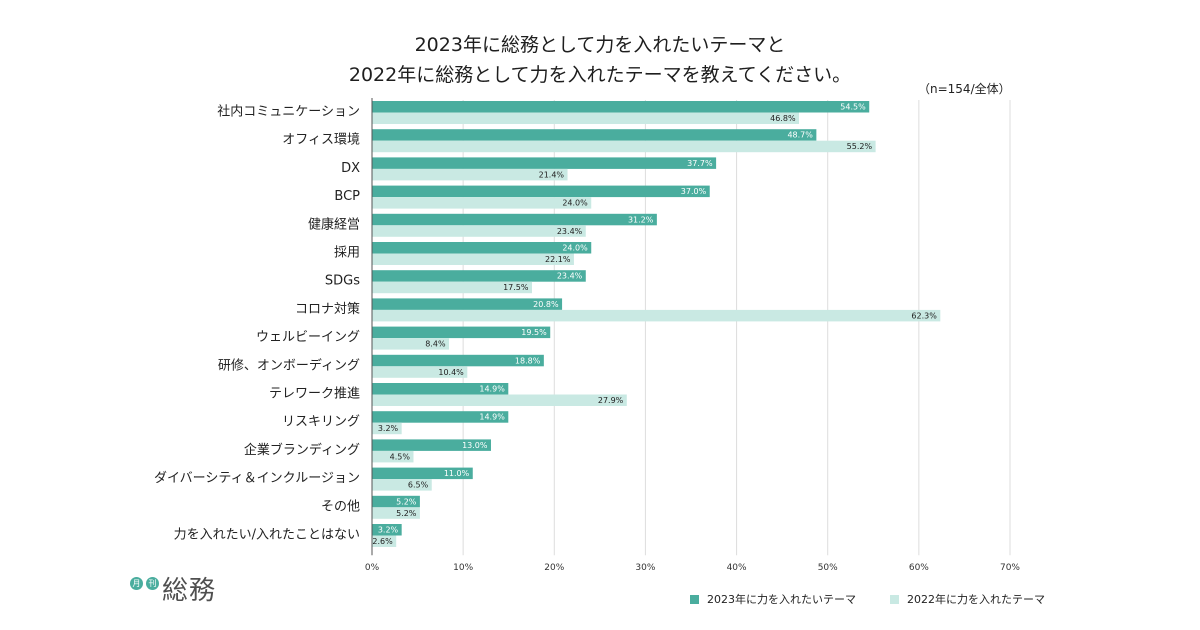 The image size is (1200, 630). What do you see at coordinates (257, 478) in the screenshot?
I see `category-label: ダイバーシティ＆インクルージョン` at bounding box center [257, 478].